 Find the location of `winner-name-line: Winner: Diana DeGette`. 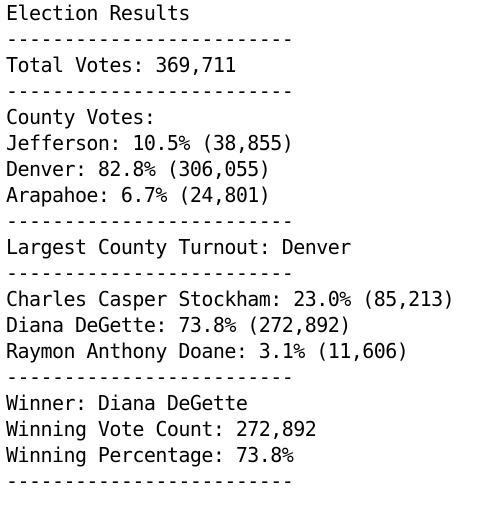

winner-name-line: Winner: Diana DeGette is located at coordinates (127, 403).